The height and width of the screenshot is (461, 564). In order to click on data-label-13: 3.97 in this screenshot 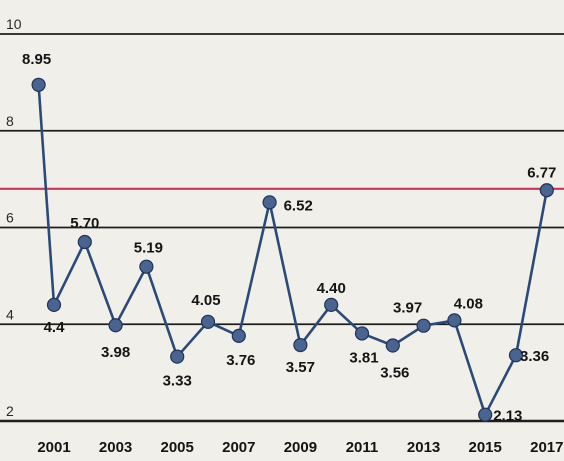, I will do `click(407, 308)`.